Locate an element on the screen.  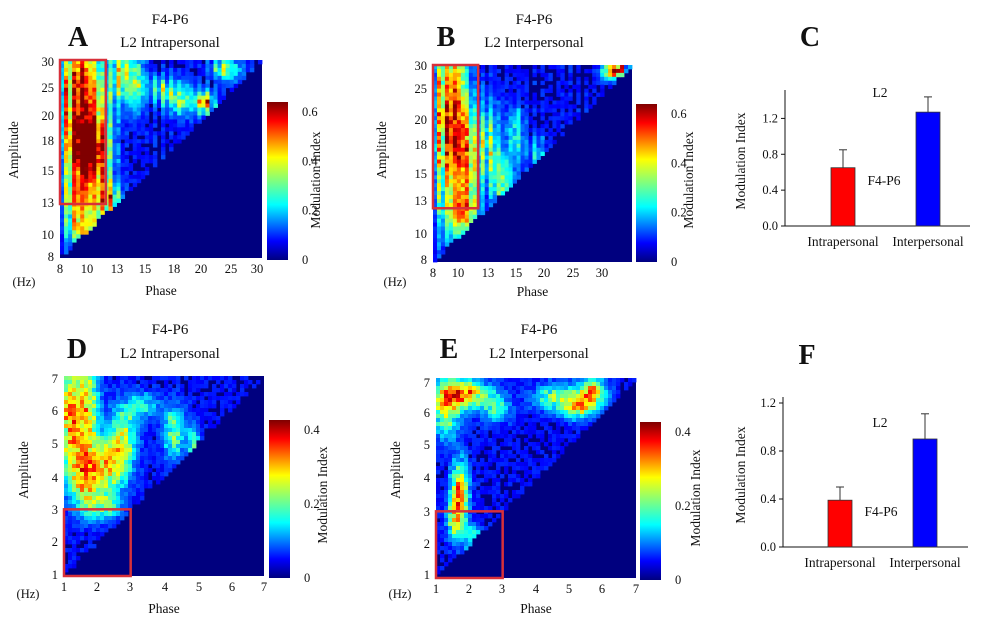
y-tick-label: 10 is located at coordinates (48, 235).